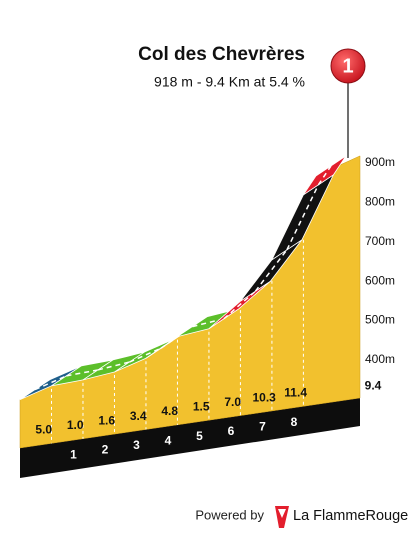 Image resolution: width=420 pixels, height=537 pixels. I want to click on x-tick-label: 7, so click(262, 427).